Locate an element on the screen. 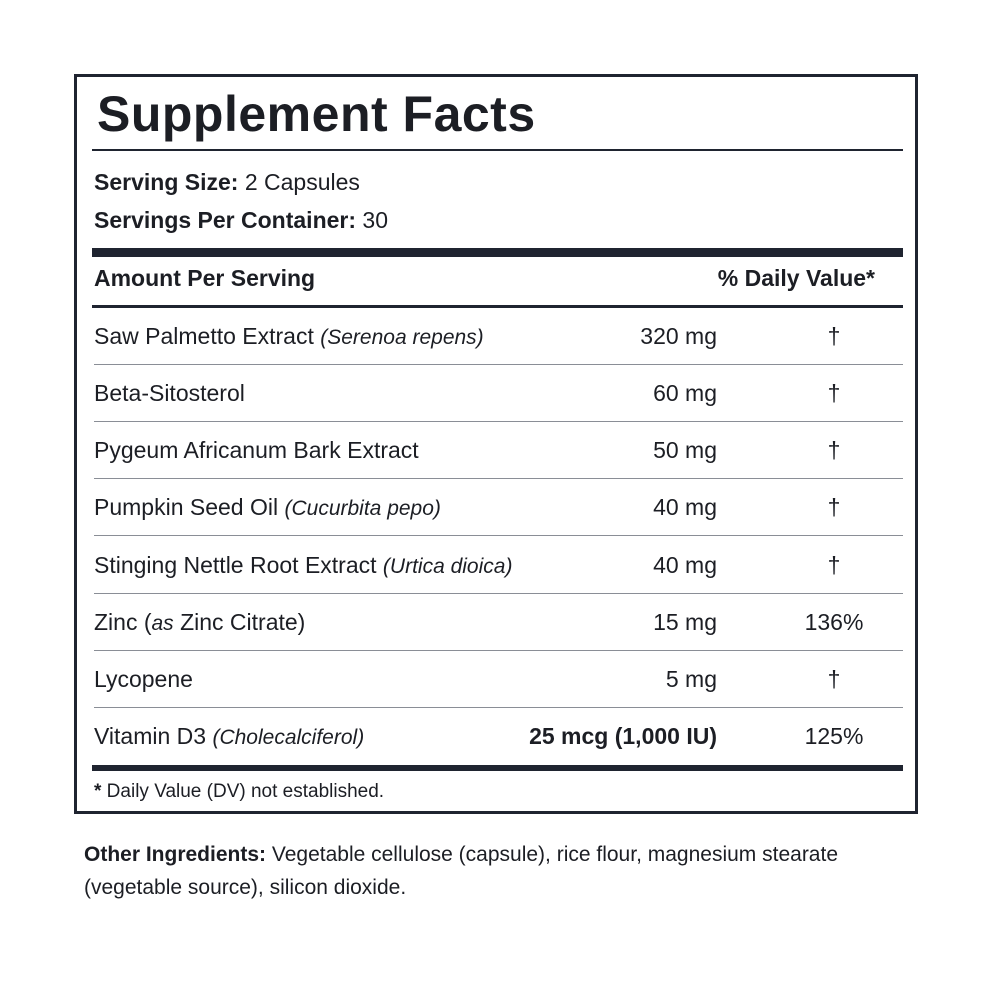 The width and height of the screenshot is (1000, 1000). other-ingredients-label: Other Ingredients: is located at coordinates (175, 854).